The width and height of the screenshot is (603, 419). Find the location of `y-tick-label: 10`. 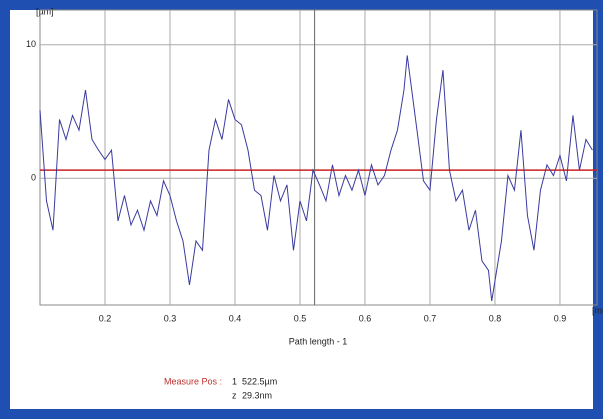

y-tick-label: 10 is located at coordinates (31, 44).